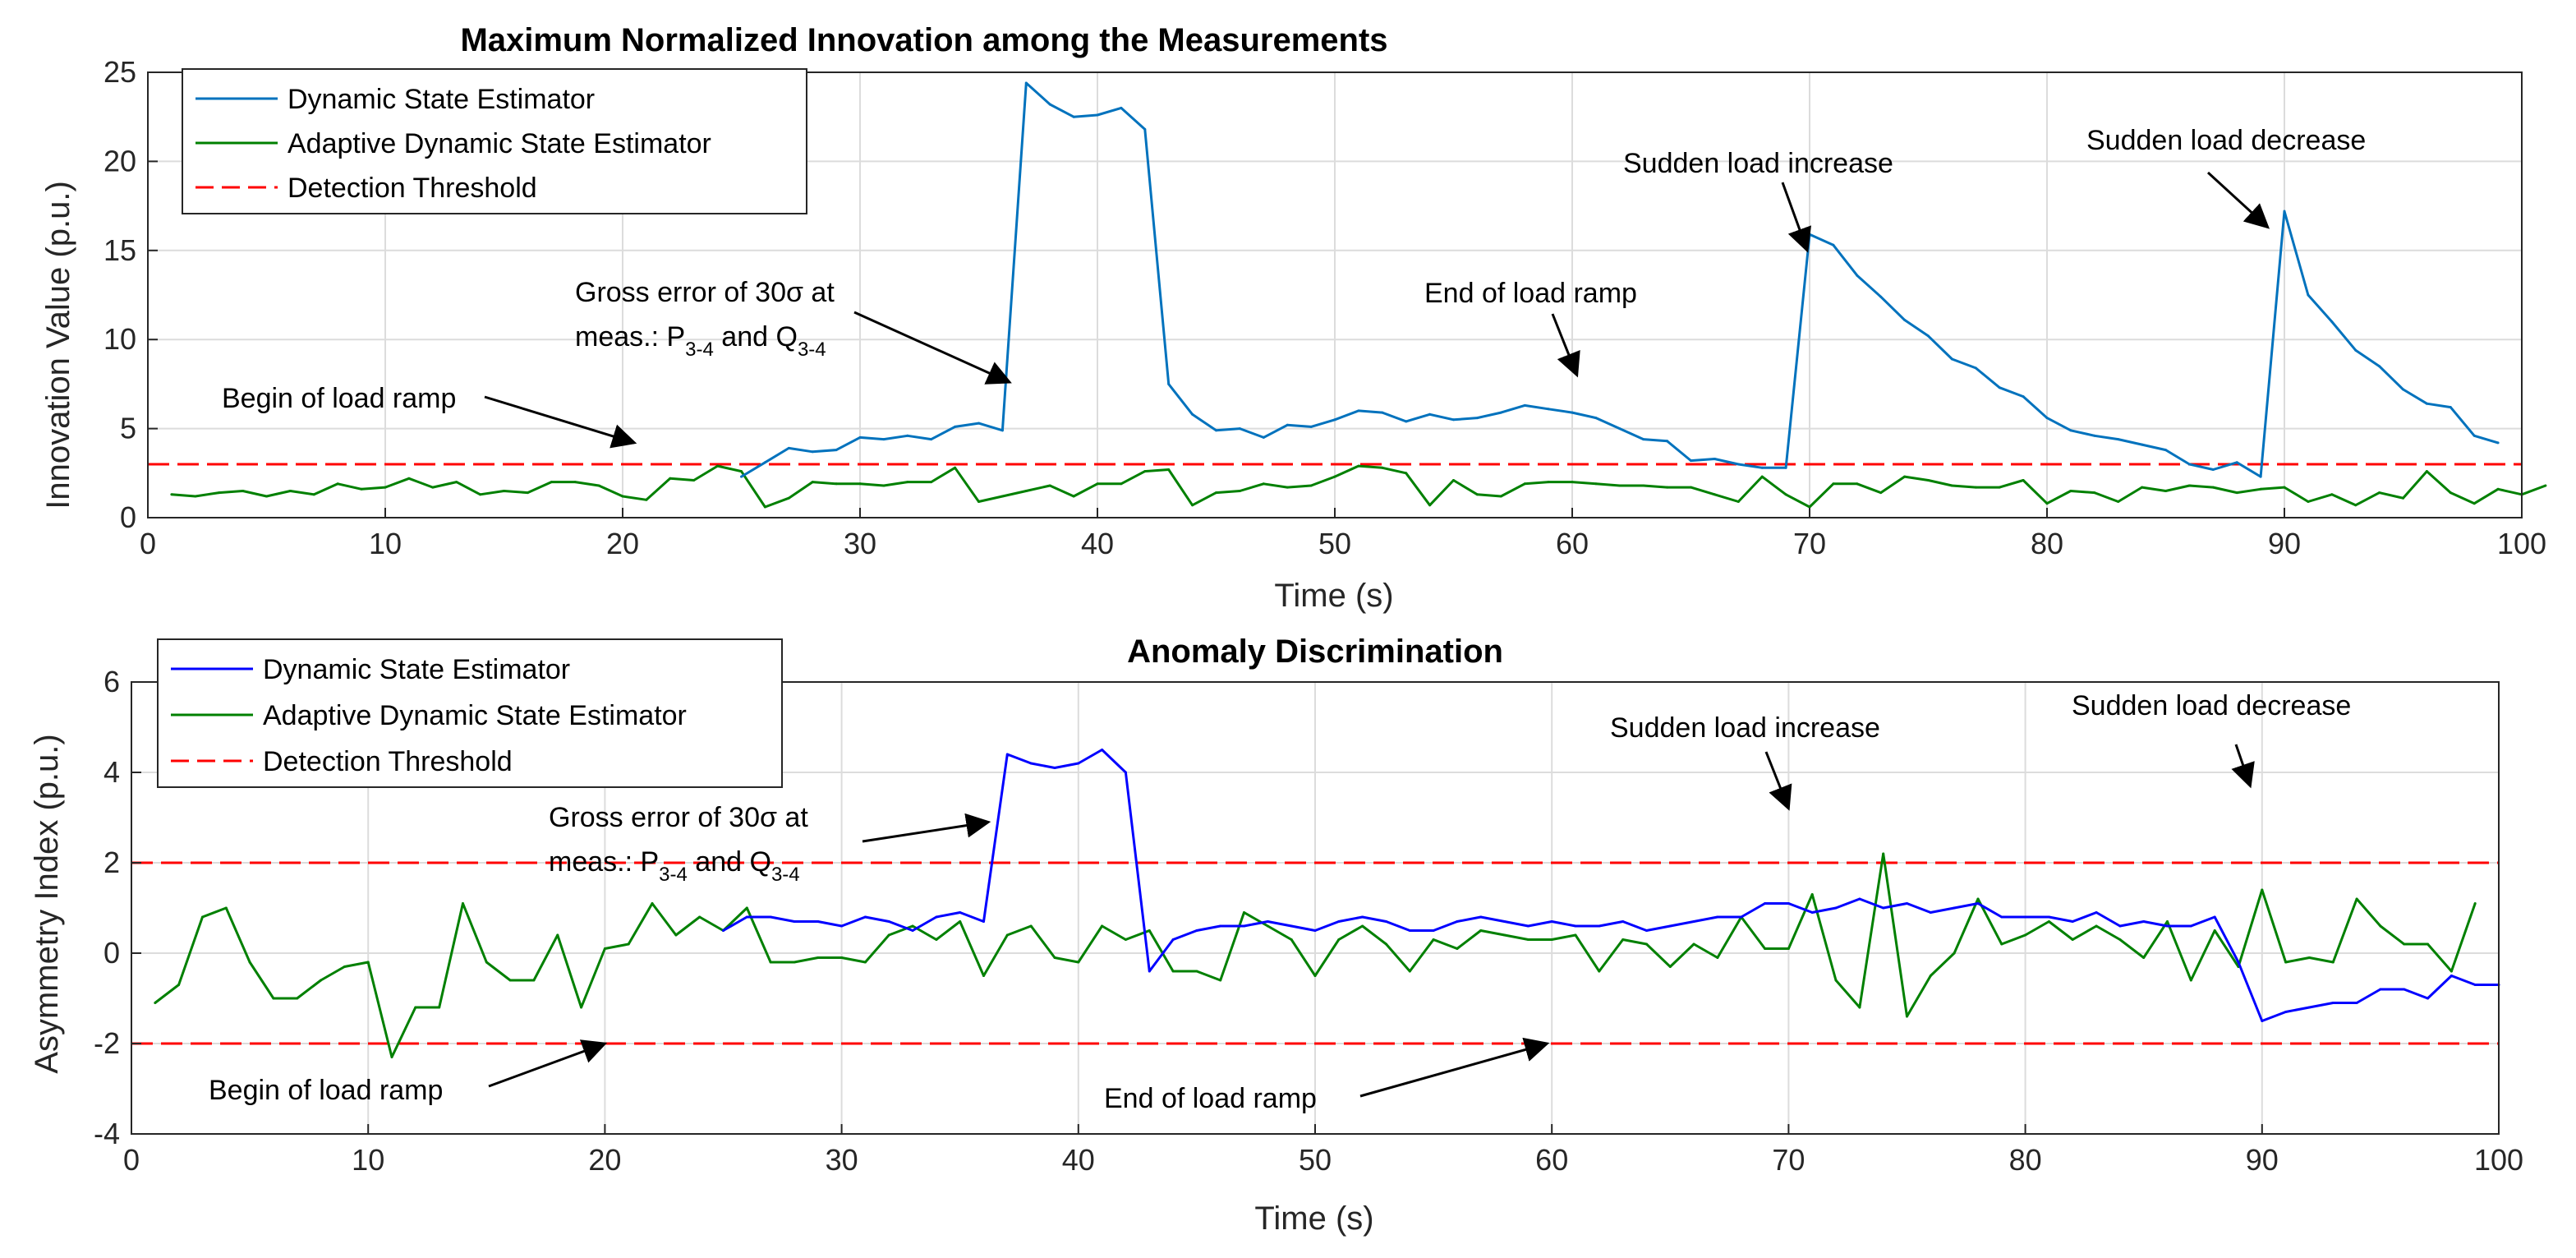  I want to click on x-tick-label: 40, so click(1097, 543).